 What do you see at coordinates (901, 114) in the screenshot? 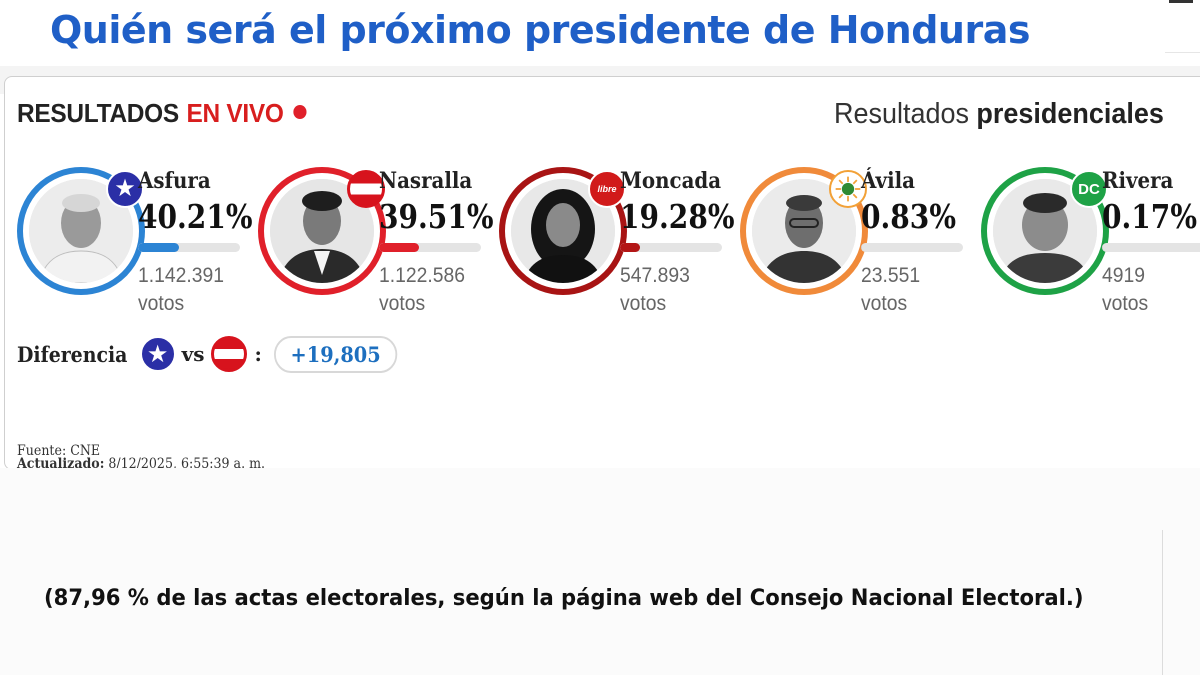
I see `results-prefix: Resultados` at bounding box center [901, 114].